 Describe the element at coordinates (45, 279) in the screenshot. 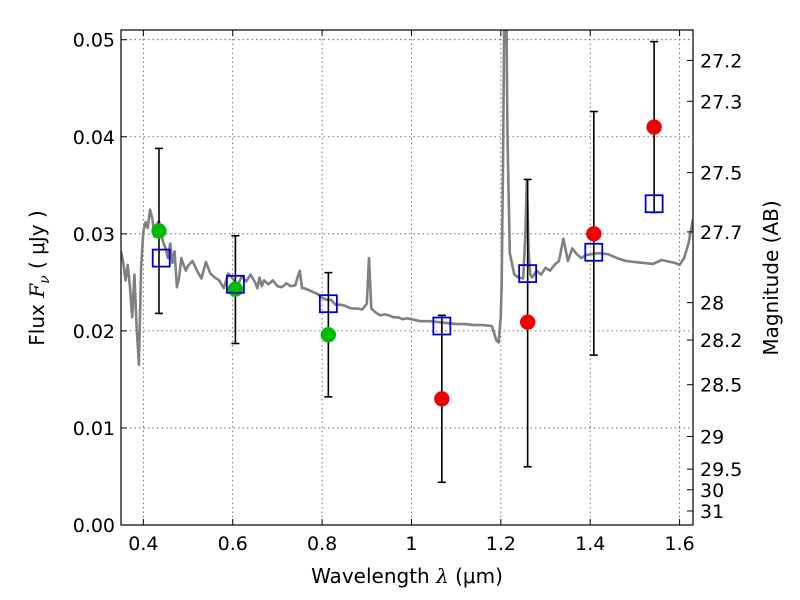

I see `y-axis-title-subscript: ν` at that location.